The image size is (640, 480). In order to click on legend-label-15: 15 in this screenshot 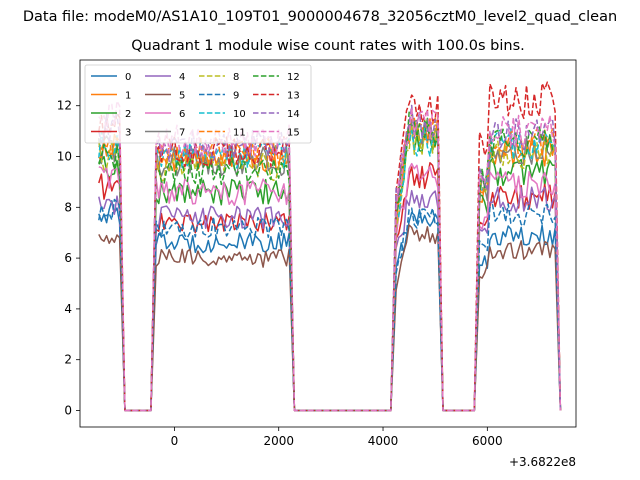, I will do `click(293, 133)`.